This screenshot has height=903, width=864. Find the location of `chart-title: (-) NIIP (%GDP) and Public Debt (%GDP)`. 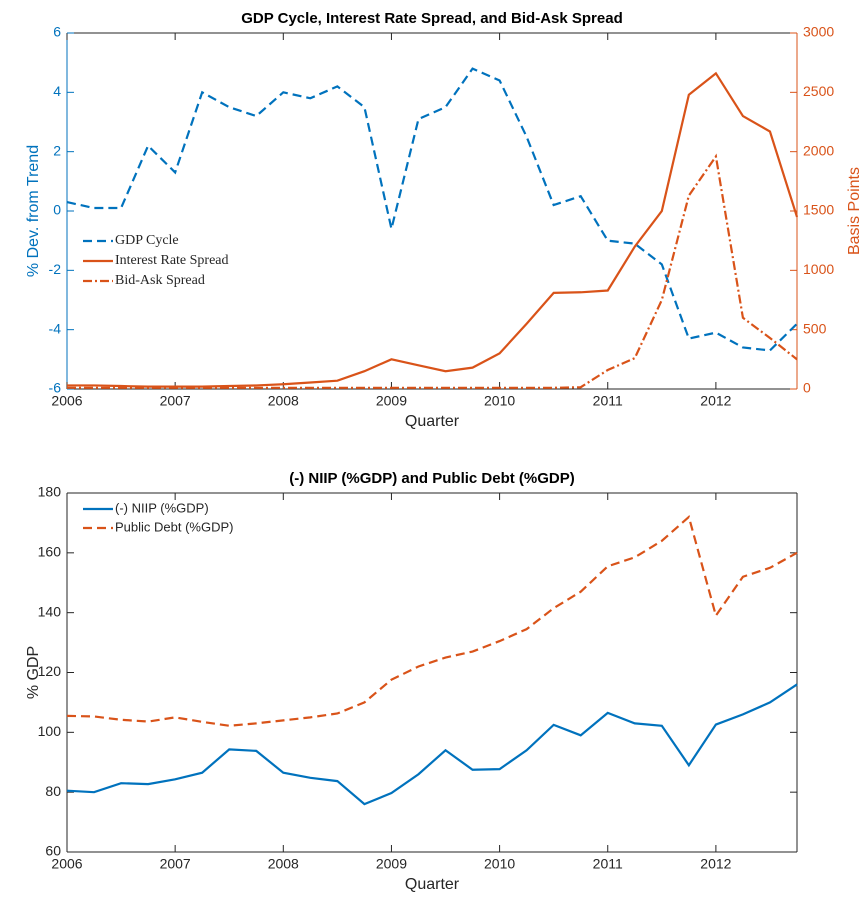

chart-title: (-) NIIP (%GDP) and Public Debt (%GDP) is located at coordinates (432, 478).